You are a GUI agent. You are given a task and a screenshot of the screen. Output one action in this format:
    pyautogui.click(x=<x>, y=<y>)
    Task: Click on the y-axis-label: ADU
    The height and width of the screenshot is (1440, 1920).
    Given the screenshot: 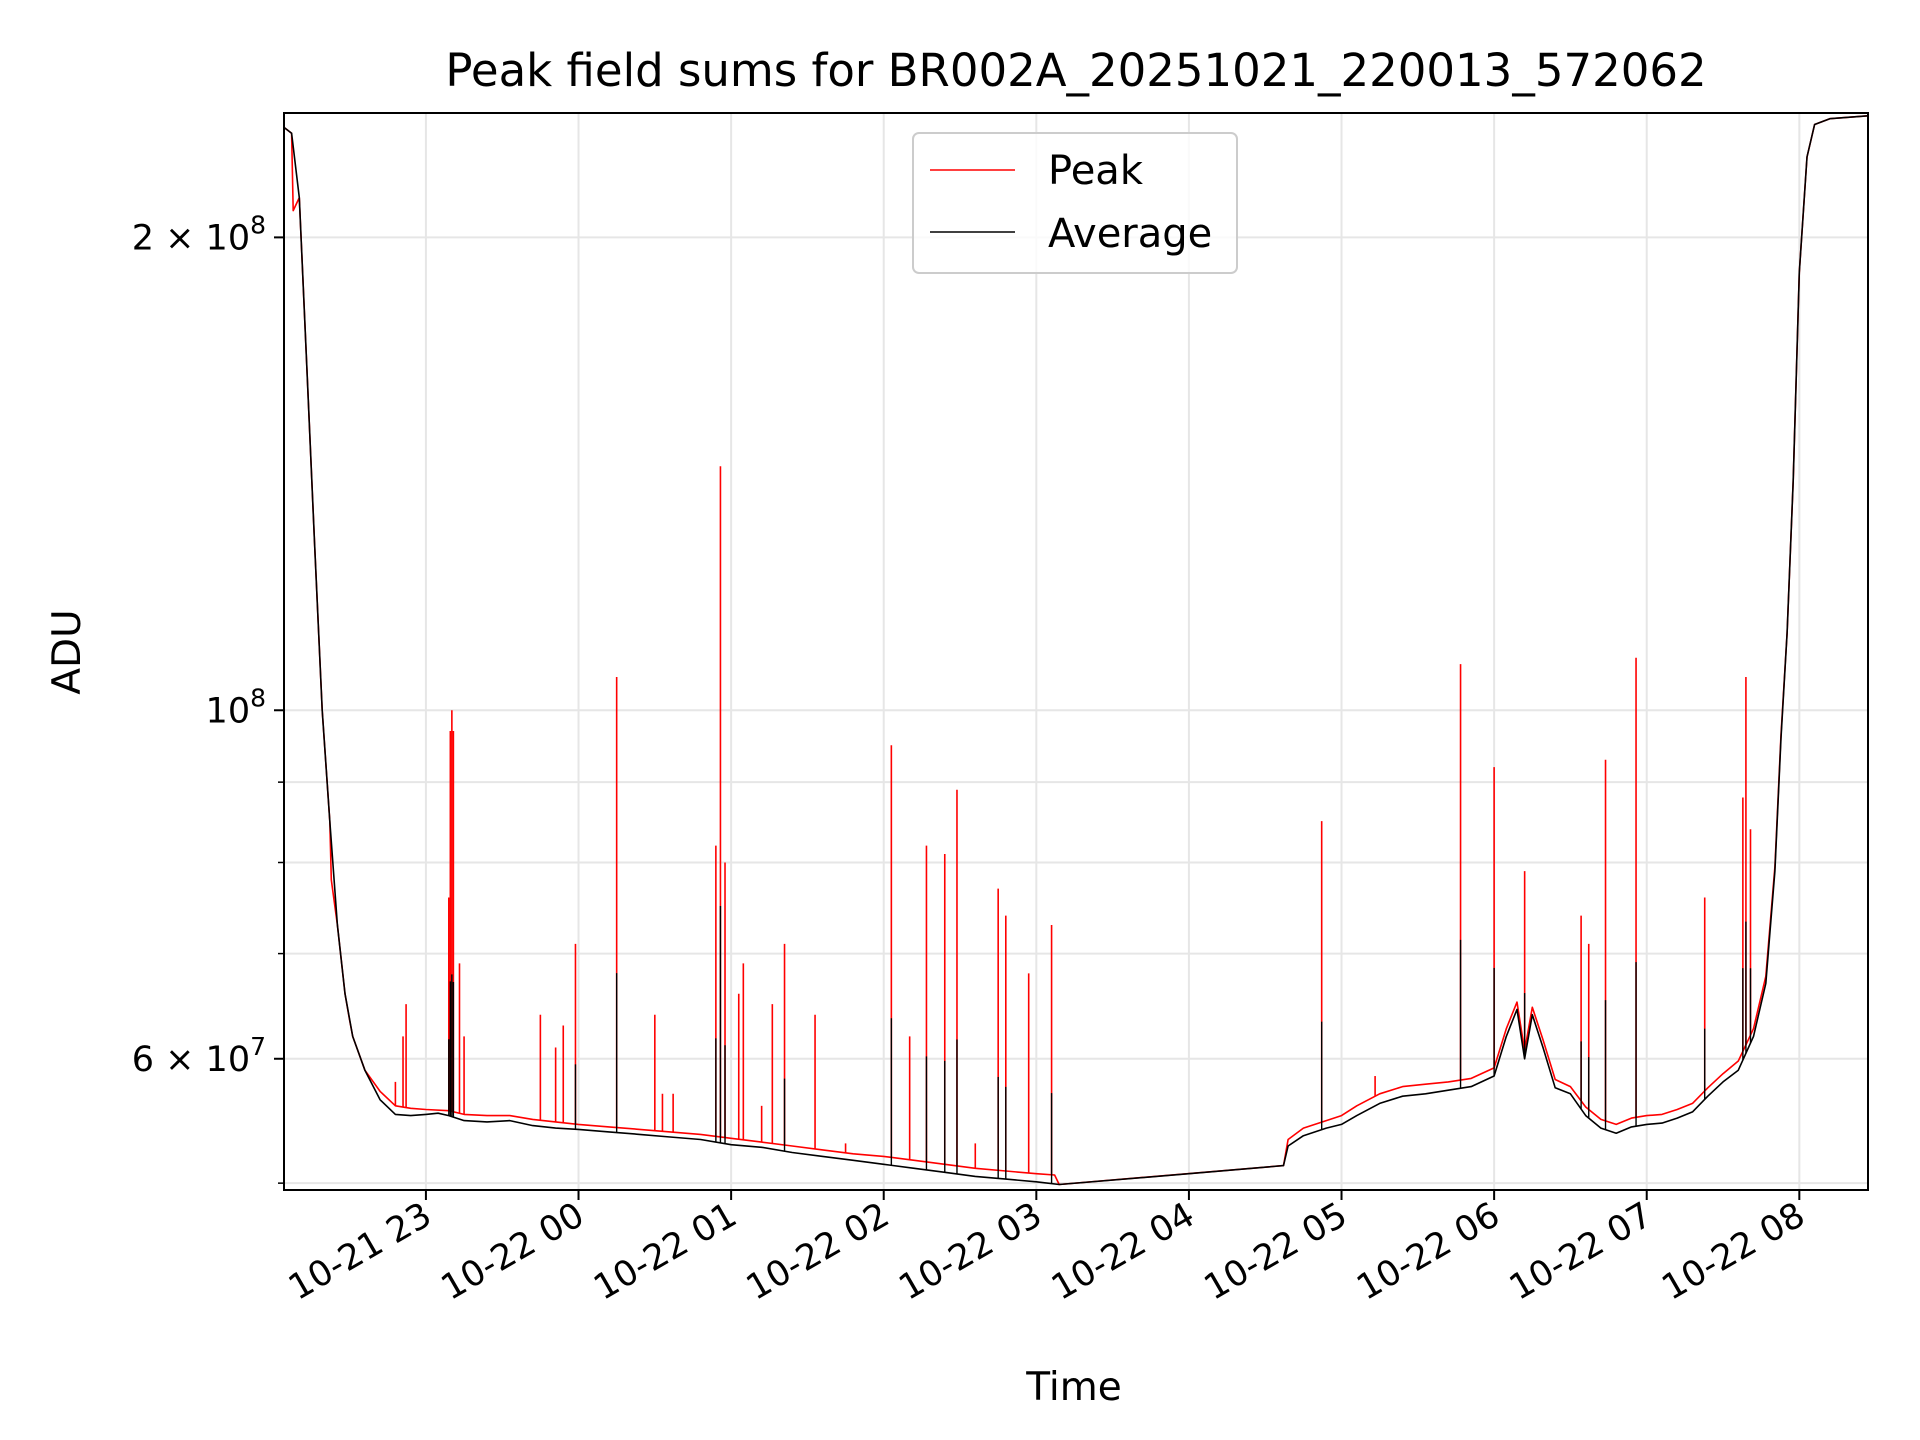 What is the action you would take?
    pyautogui.click(x=67, y=651)
    